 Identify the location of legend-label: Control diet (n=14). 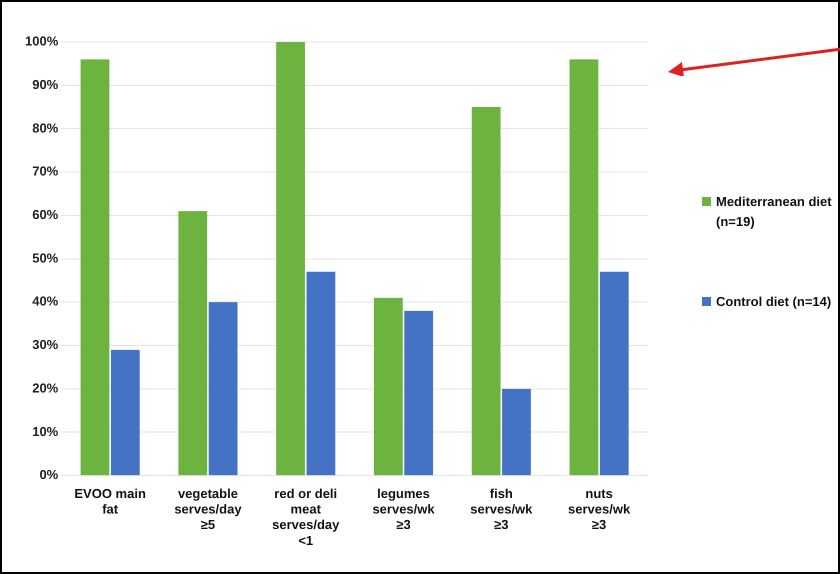
(774, 302).